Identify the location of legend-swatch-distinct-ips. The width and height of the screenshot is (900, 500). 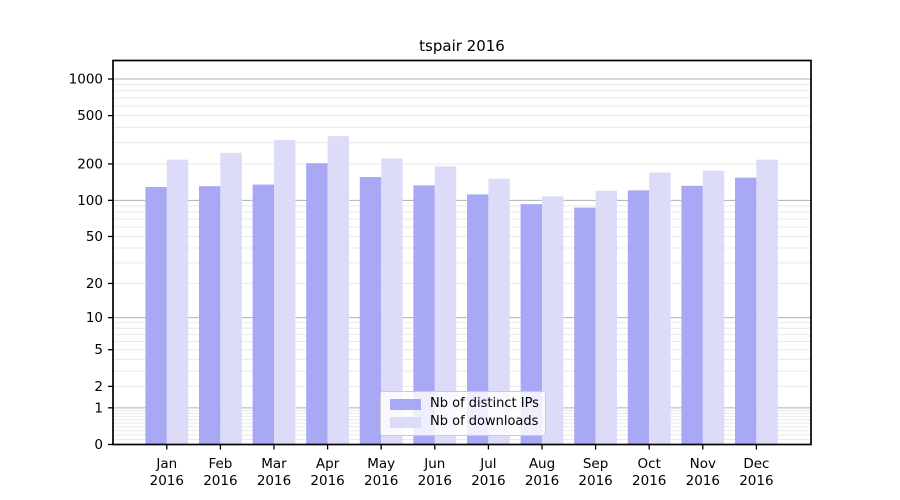
(405, 404).